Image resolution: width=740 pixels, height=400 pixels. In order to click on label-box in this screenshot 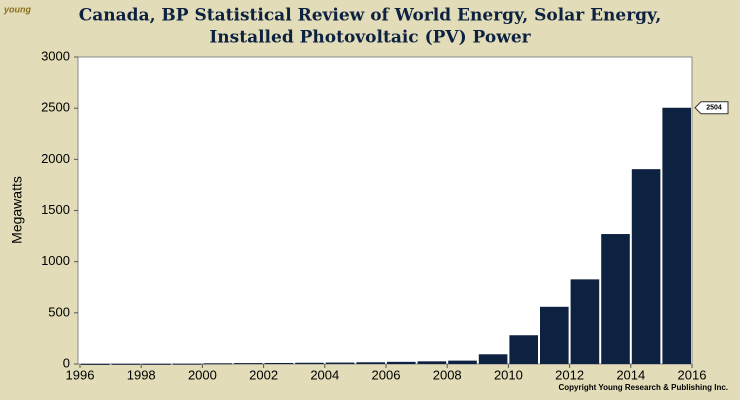, I will do `click(711, 108)`.